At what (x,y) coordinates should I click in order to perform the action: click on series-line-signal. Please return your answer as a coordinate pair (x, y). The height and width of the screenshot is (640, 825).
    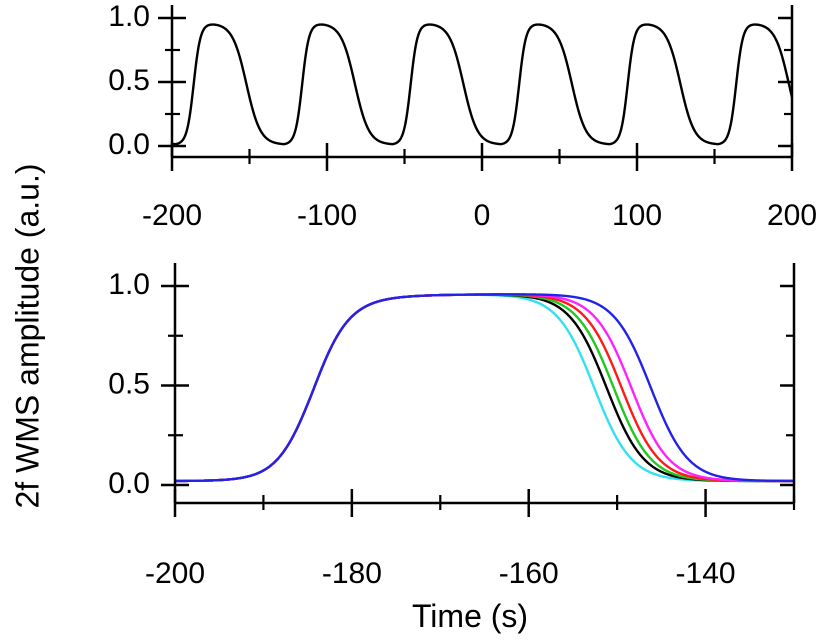
    Looking at the image, I should click on (482, 84).